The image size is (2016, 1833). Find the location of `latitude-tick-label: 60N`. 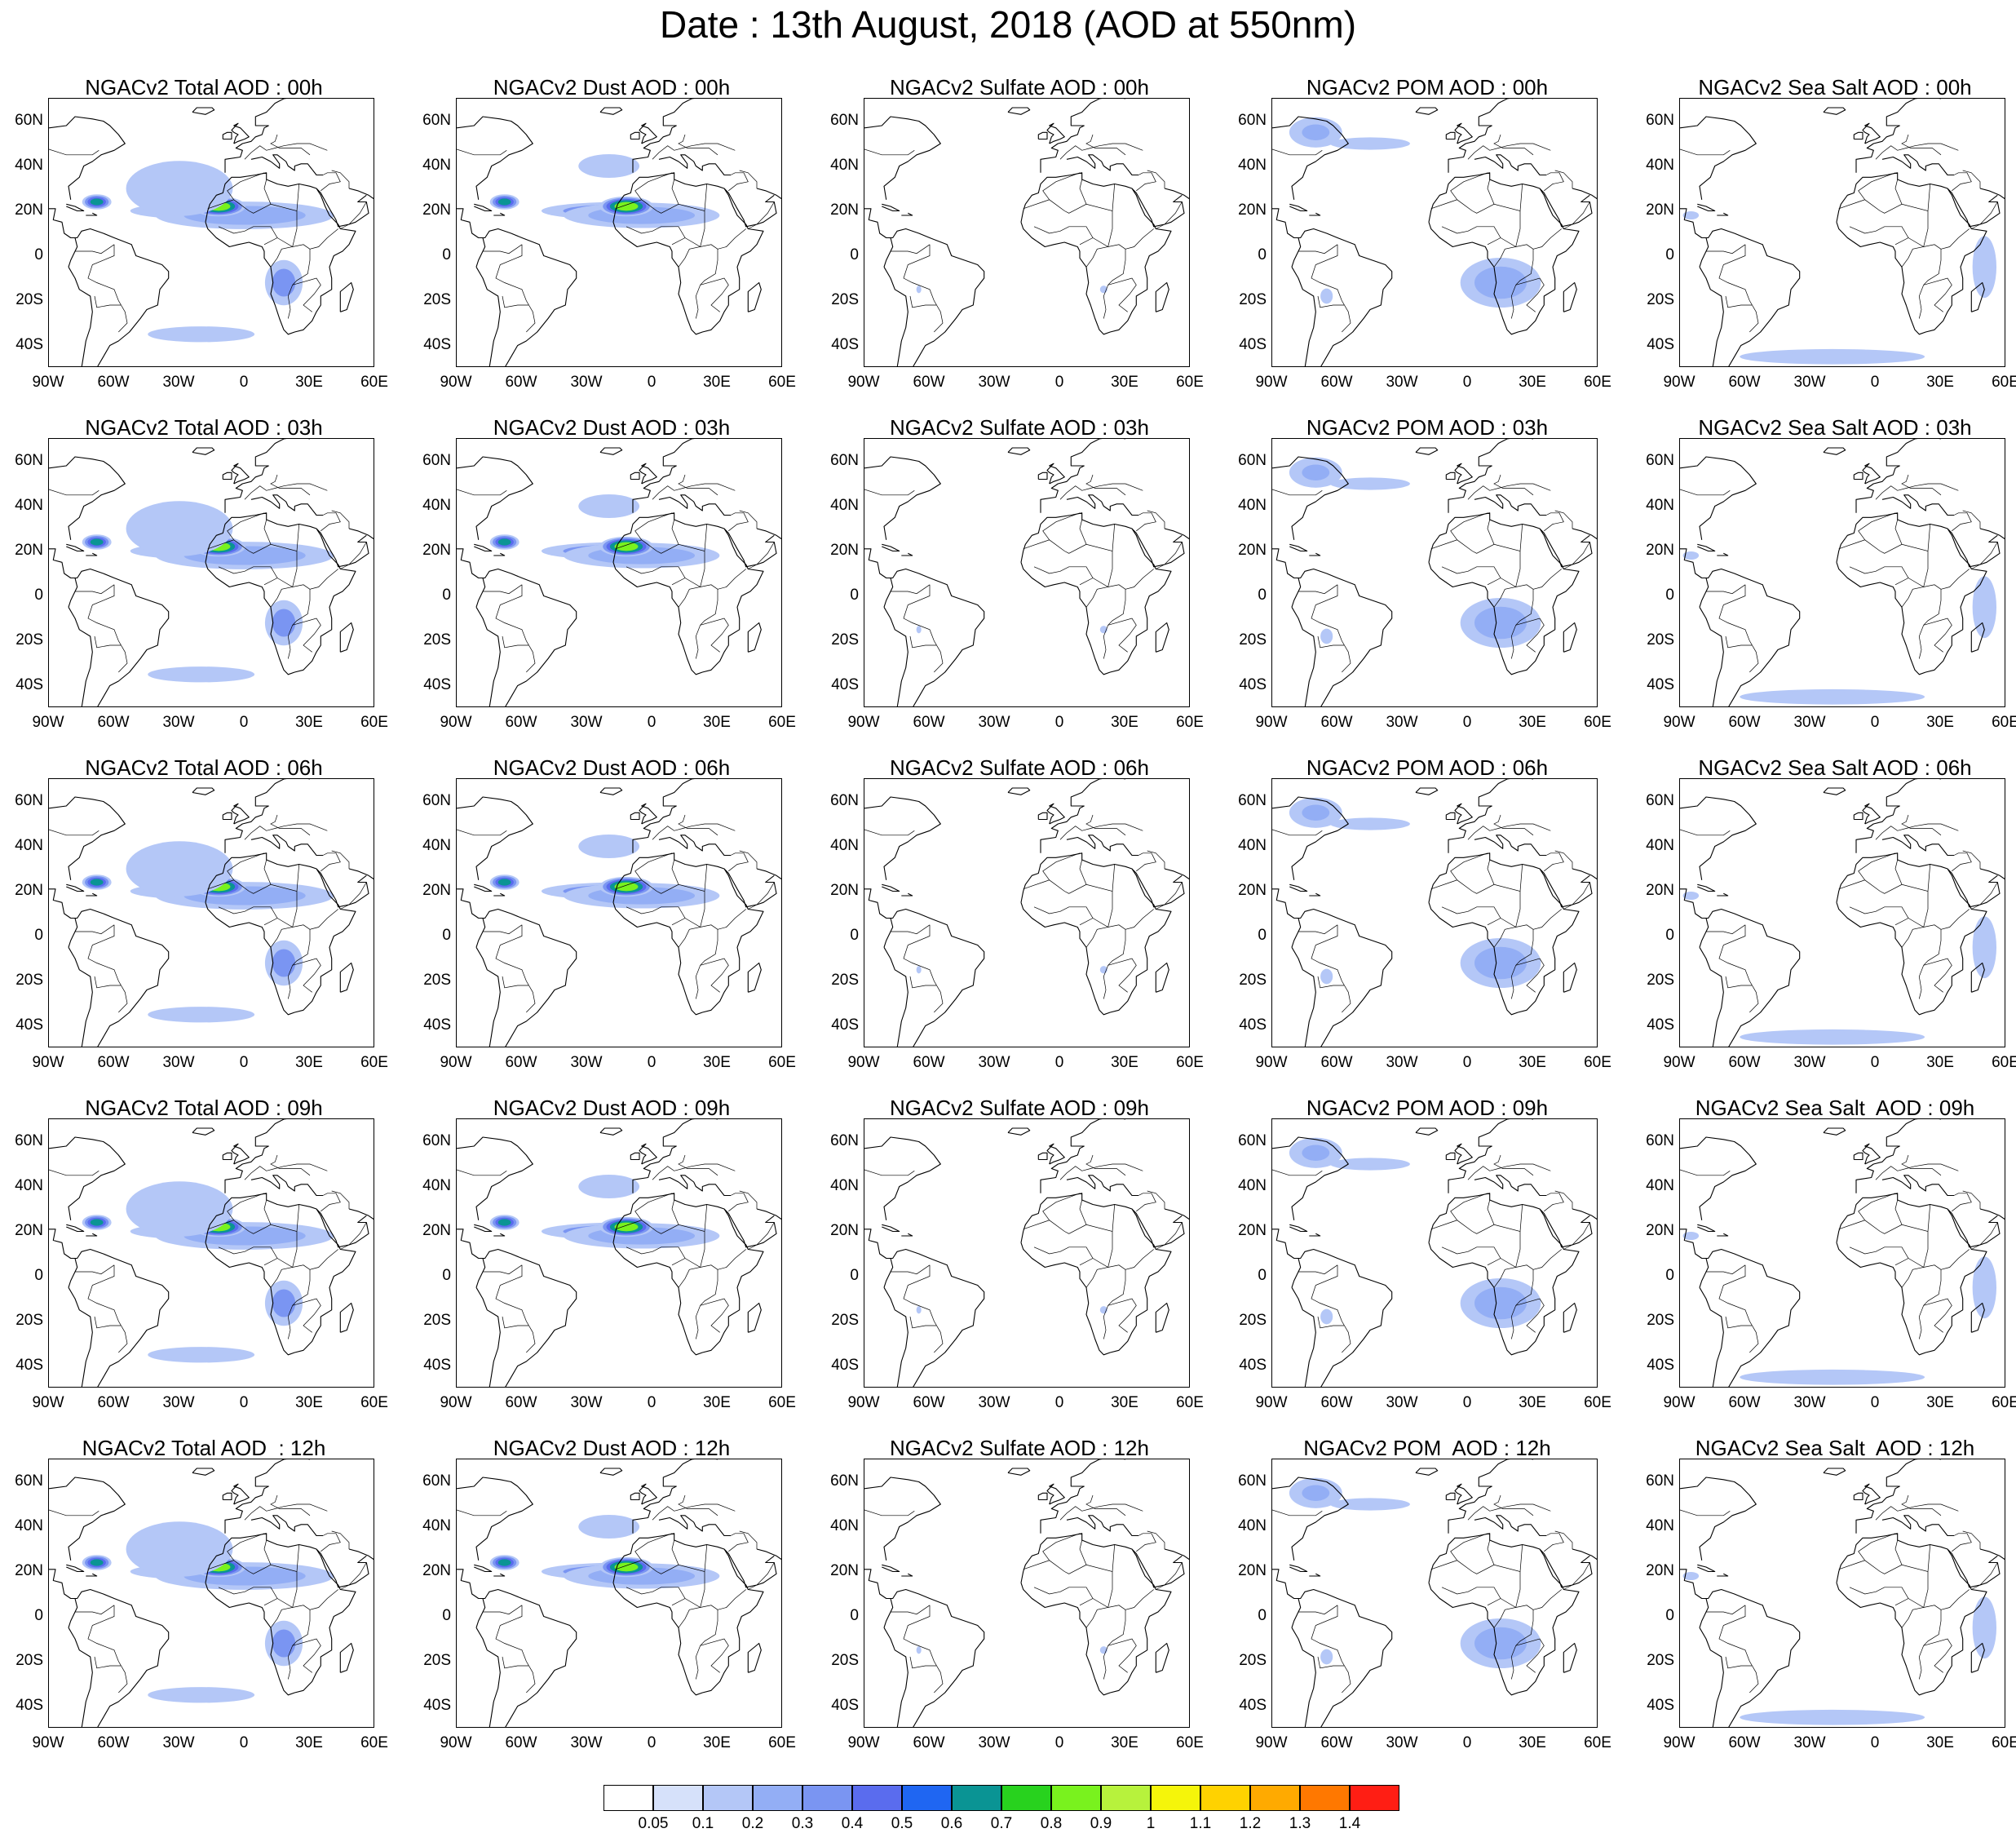

latitude-tick-label: 60N is located at coordinates (1252, 460).